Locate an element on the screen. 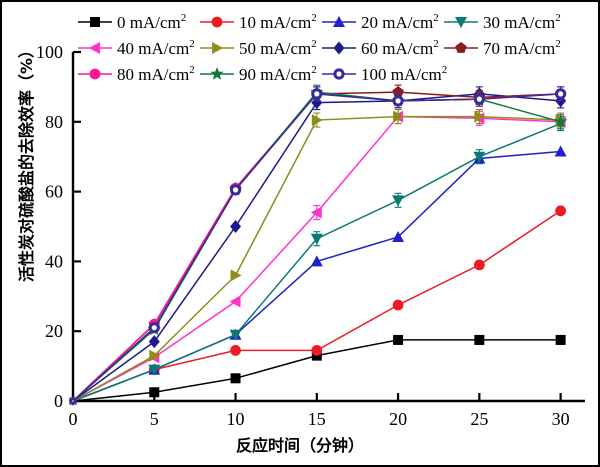 The height and width of the screenshot is (467, 600). legend-item-30-ma: 30 mA/cm2 is located at coordinates (502, 22).